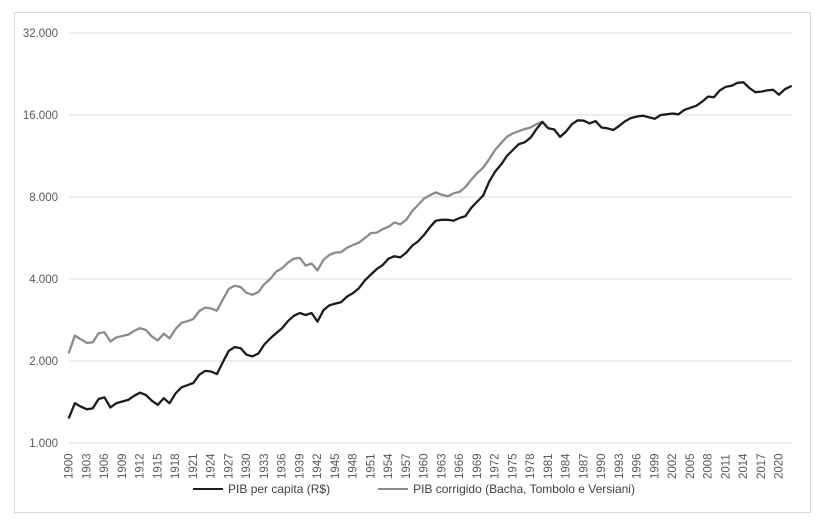 The width and height of the screenshot is (828, 530). What do you see at coordinates (709, 466) in the screenshot?
I see `x-tick-label: 2008` at bounding box center [709, 466].